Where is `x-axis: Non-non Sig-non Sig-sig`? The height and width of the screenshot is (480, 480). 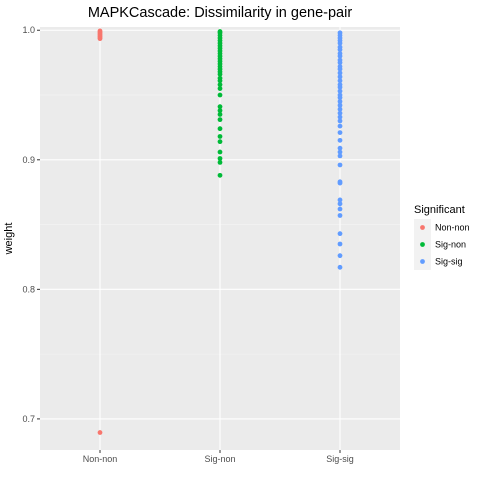
x-axis: Non-non Sig-non Sig-sig is located at coordinates (218, 457).